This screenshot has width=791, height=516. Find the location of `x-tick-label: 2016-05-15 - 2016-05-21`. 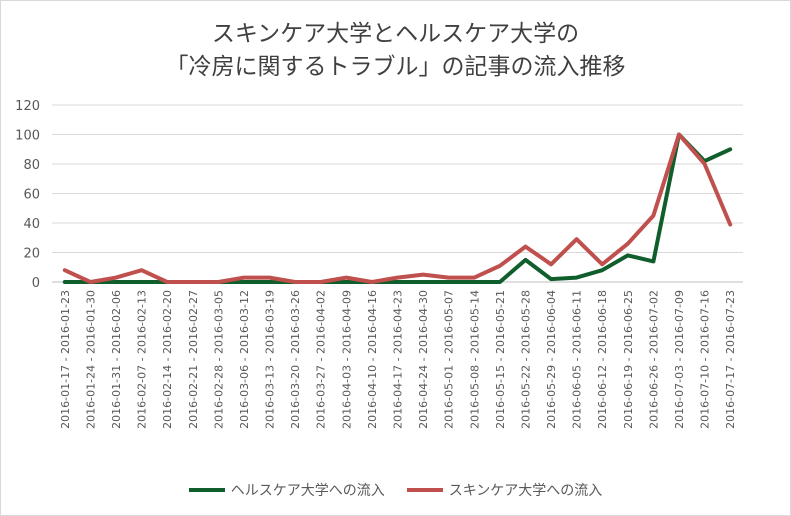

x-tick-label: 2016-05-15 - 2016-05-21 is located at coordinates (500, 359).